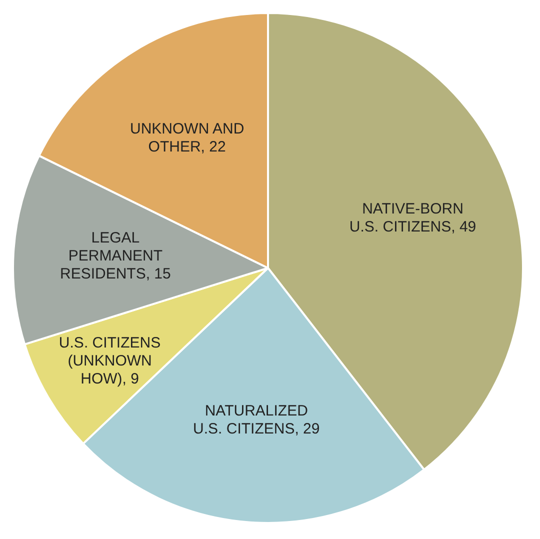 The width and height of the screenshot is (540, 539). Describe the element at coordinates (187, 138) in the screenshot. I see `slice-label: UNKNOWN AND OTHER, 22` at that location.